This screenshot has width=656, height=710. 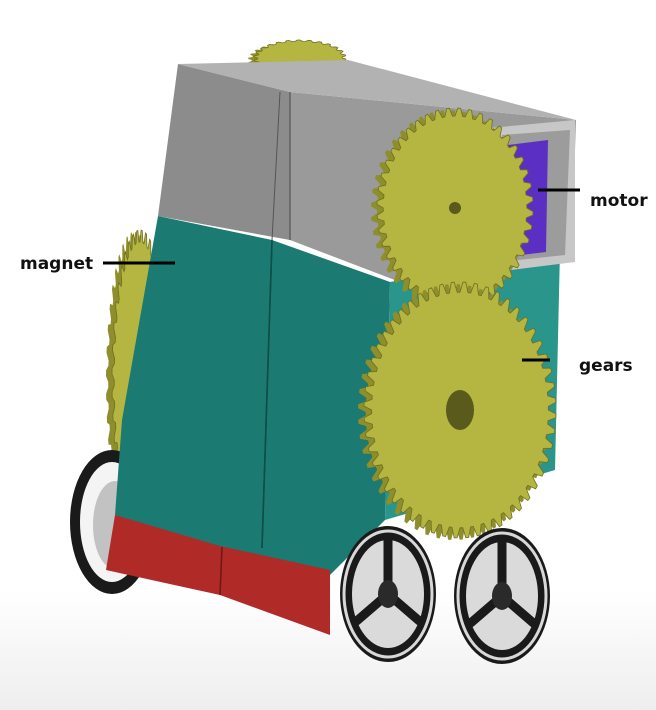 I want to click on magnet-label: magnet, so click(x=57, y=264).